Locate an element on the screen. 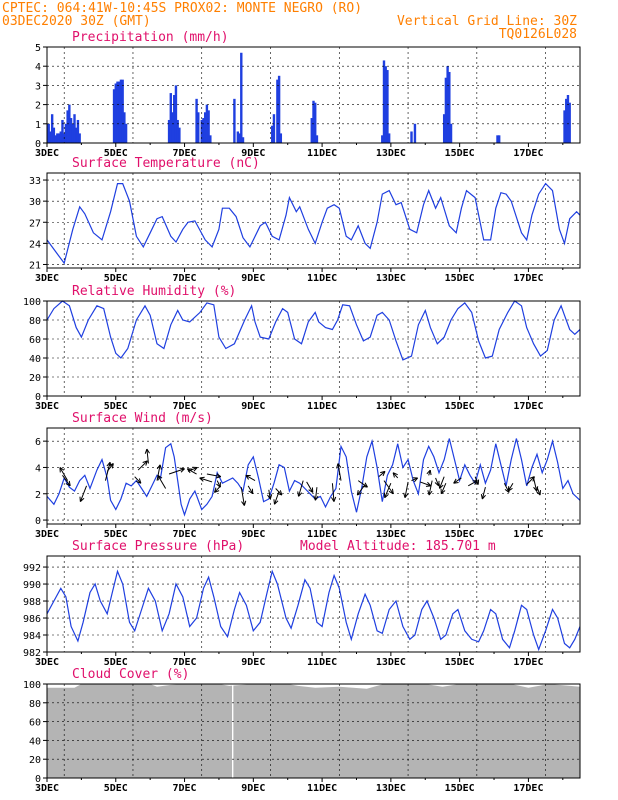 This screenshot has width=618, height=800. y-tick-label: 24 is located at coordinates (35, 244).